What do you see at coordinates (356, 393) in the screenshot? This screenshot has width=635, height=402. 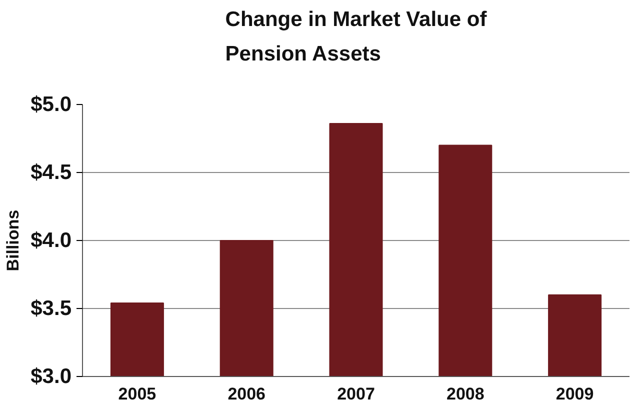 I see `x-tick-label: 2007` at bounding box center [356, 393].